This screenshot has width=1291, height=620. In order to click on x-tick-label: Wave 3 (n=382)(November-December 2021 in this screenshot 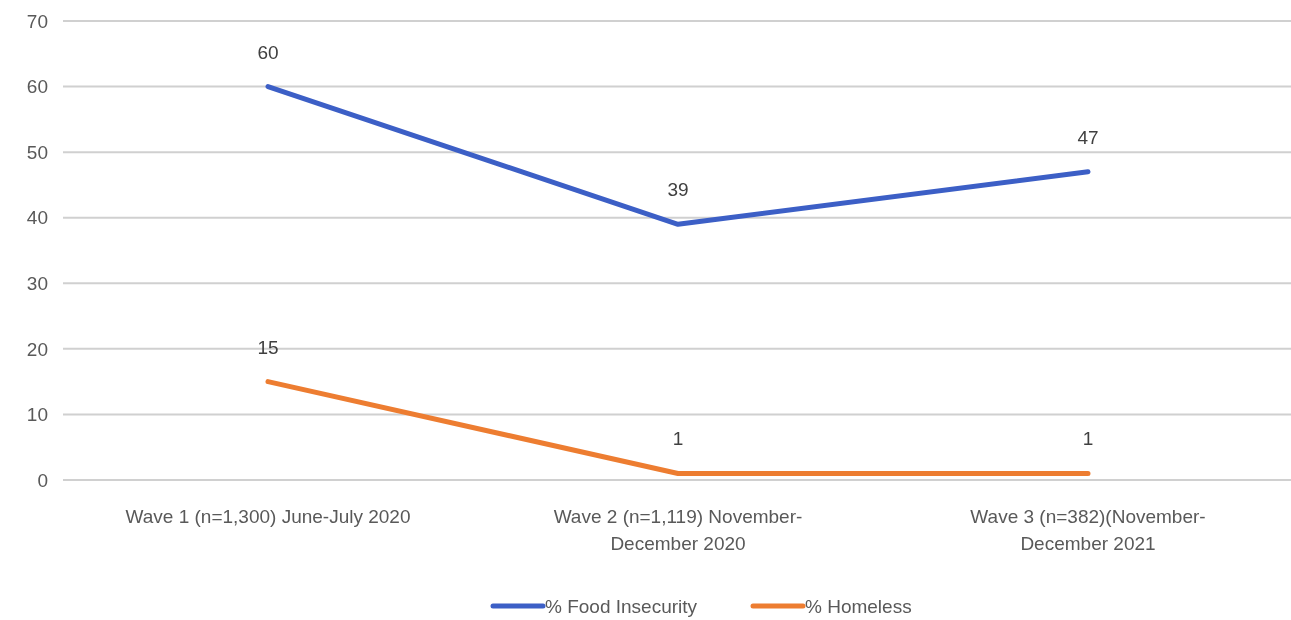, I will do `click(1088, 530)`.